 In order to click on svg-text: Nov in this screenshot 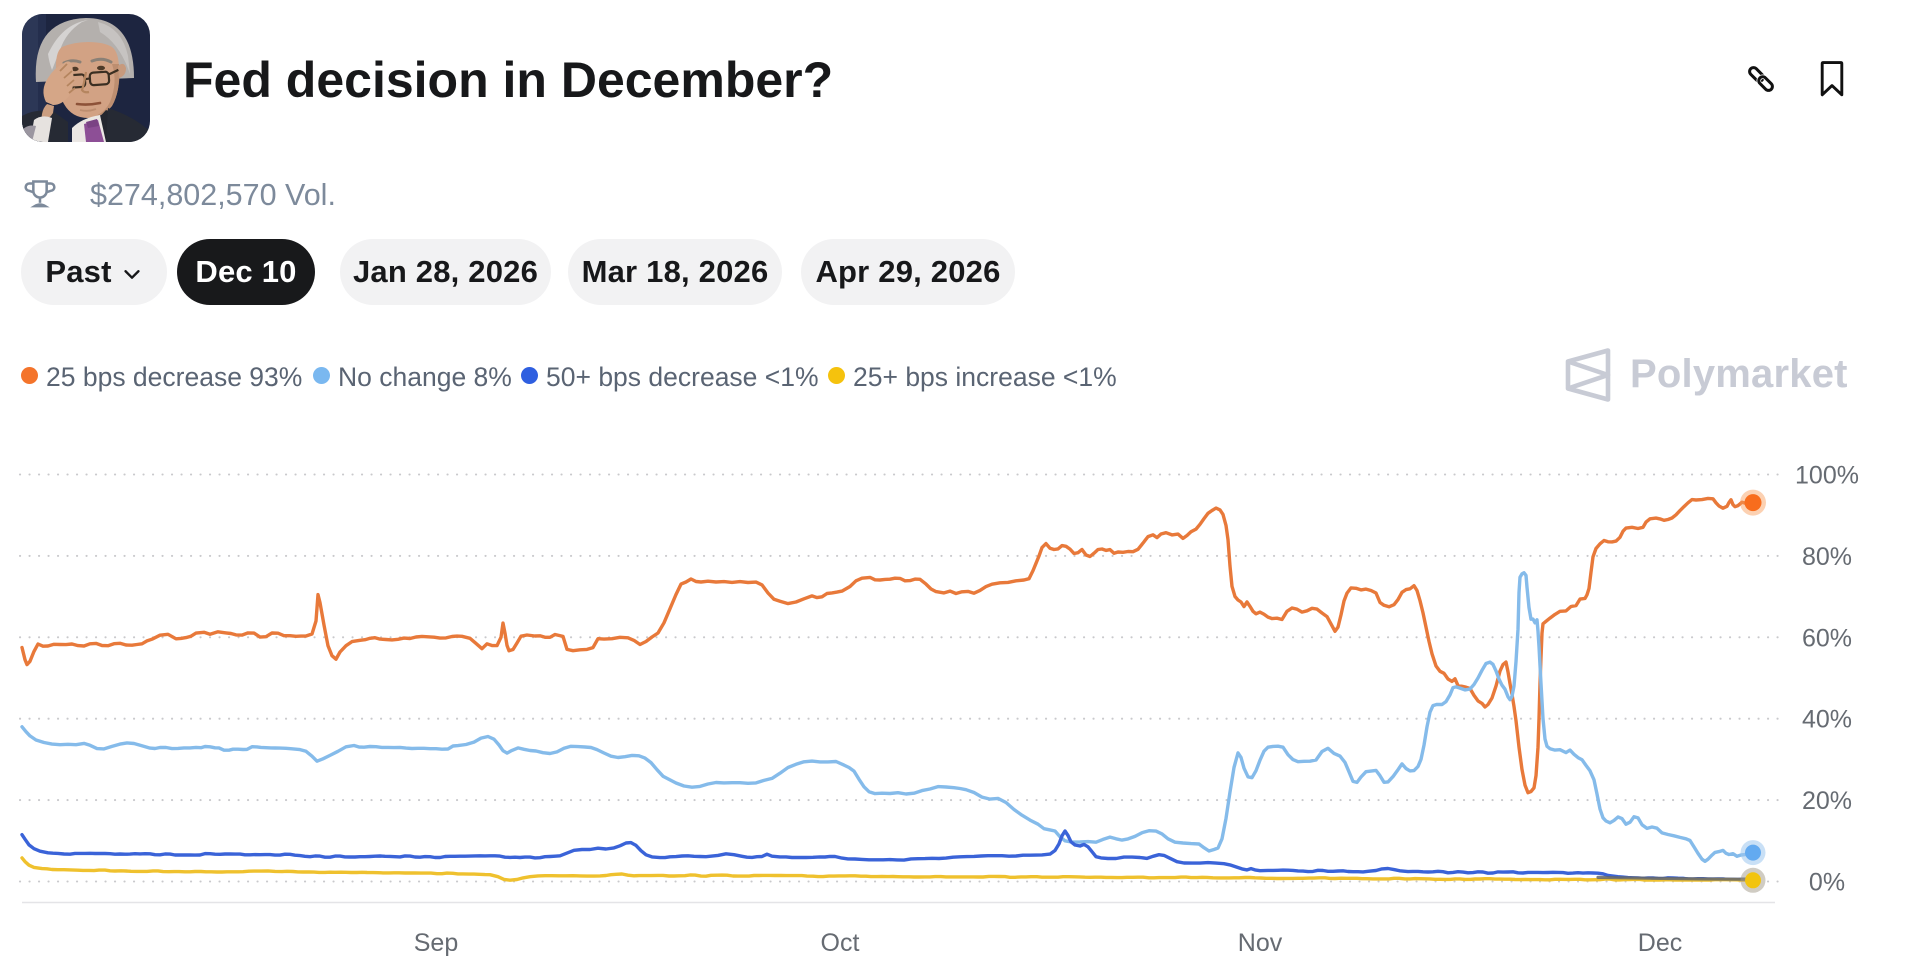, I will do `click(1260, 943)`.